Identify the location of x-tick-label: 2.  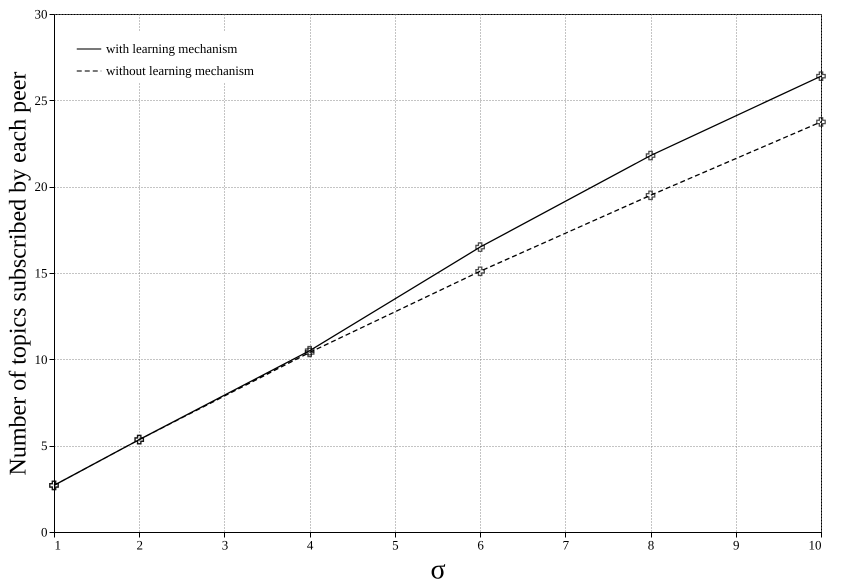
(139, 545).